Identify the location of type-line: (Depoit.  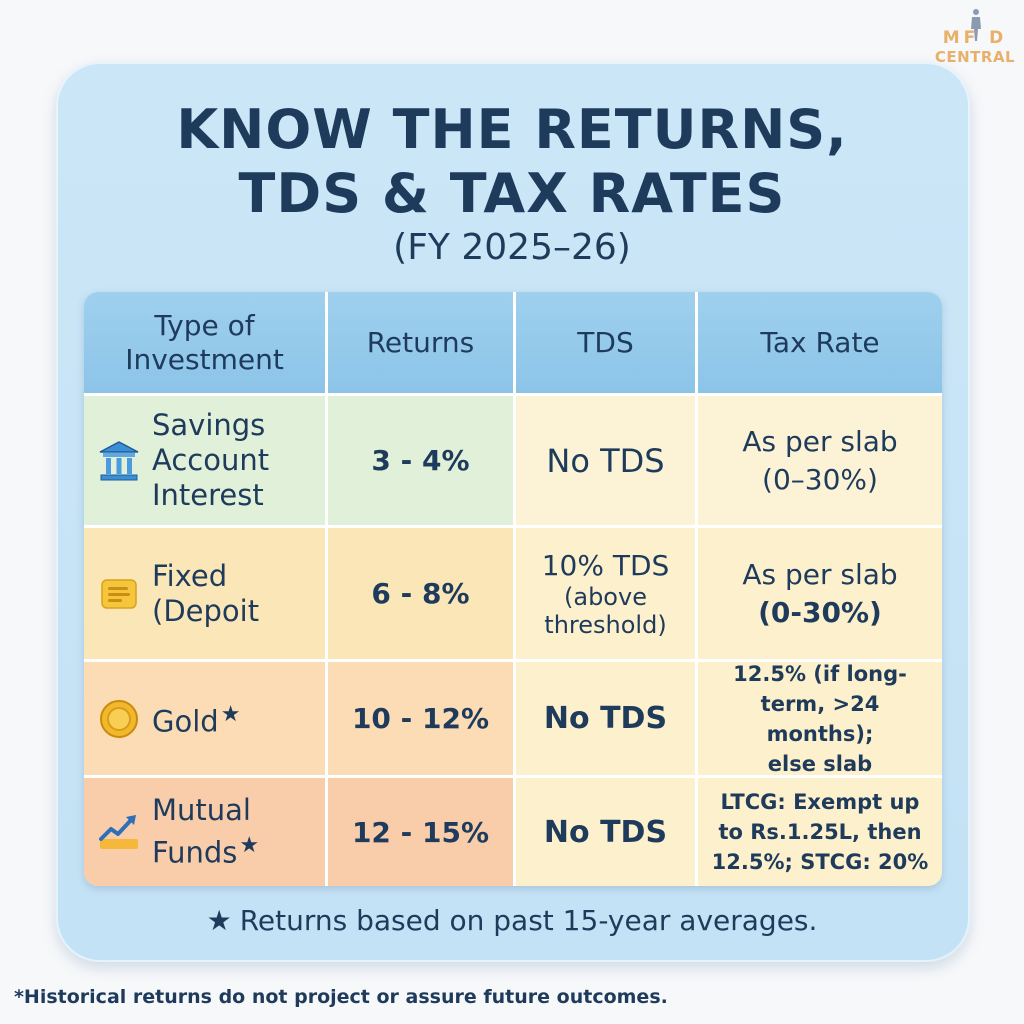
(206, 610).